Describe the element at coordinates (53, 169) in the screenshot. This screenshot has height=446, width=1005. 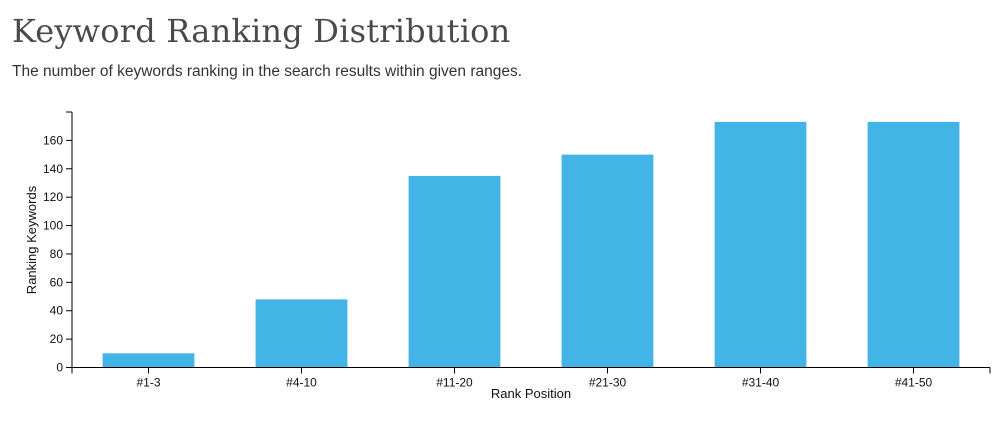
I see `y-tick-label: 140` at that location.